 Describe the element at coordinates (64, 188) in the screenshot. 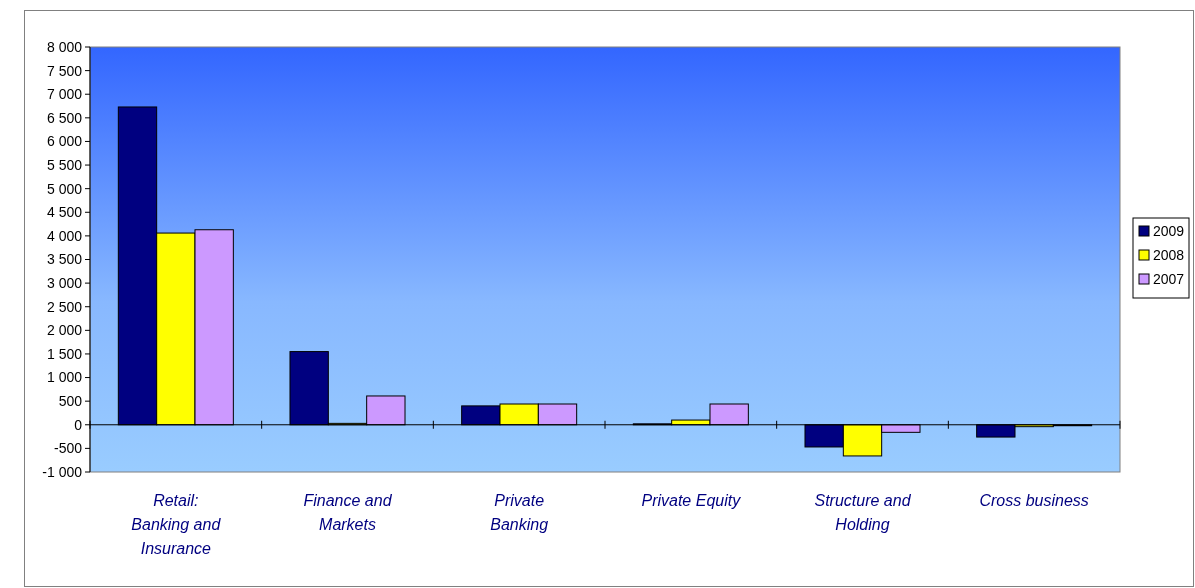

I see `y-tick-label: 5 000` at that location.